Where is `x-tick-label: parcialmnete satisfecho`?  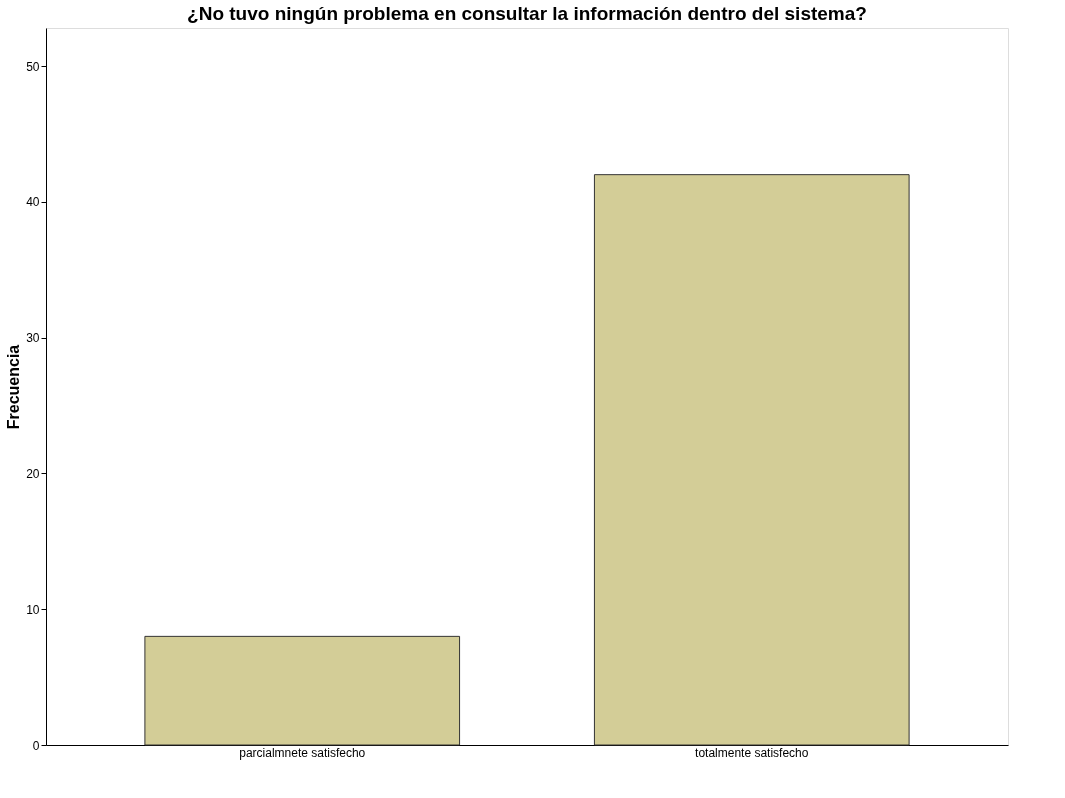
x-tick-label: parcialmnete satisfecho is located at coordinates (302, 752).